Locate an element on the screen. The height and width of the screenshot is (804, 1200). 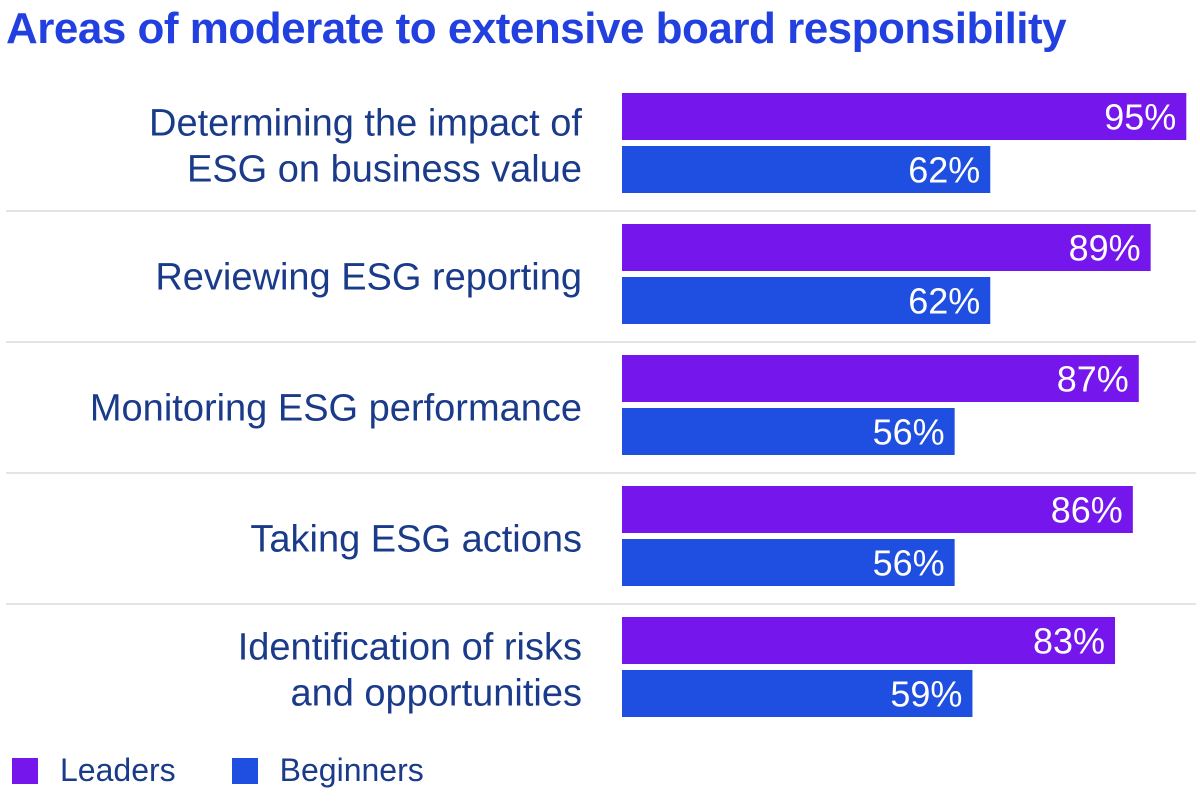
value-label: 86% is located at coordinates (1087, 510).